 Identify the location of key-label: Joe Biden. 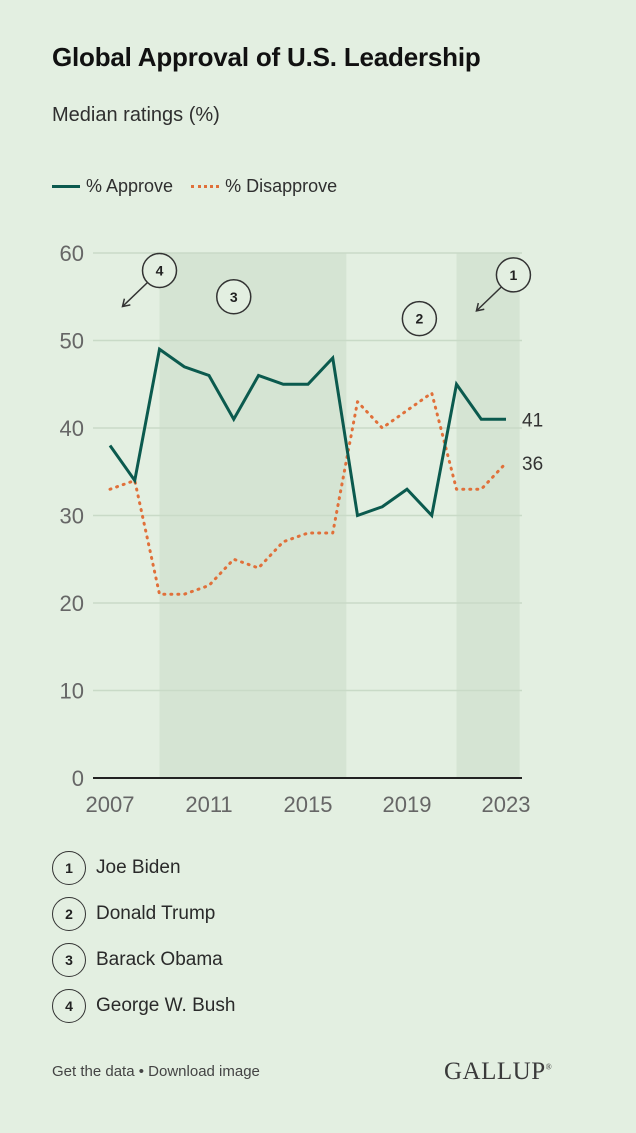
(138, 867).